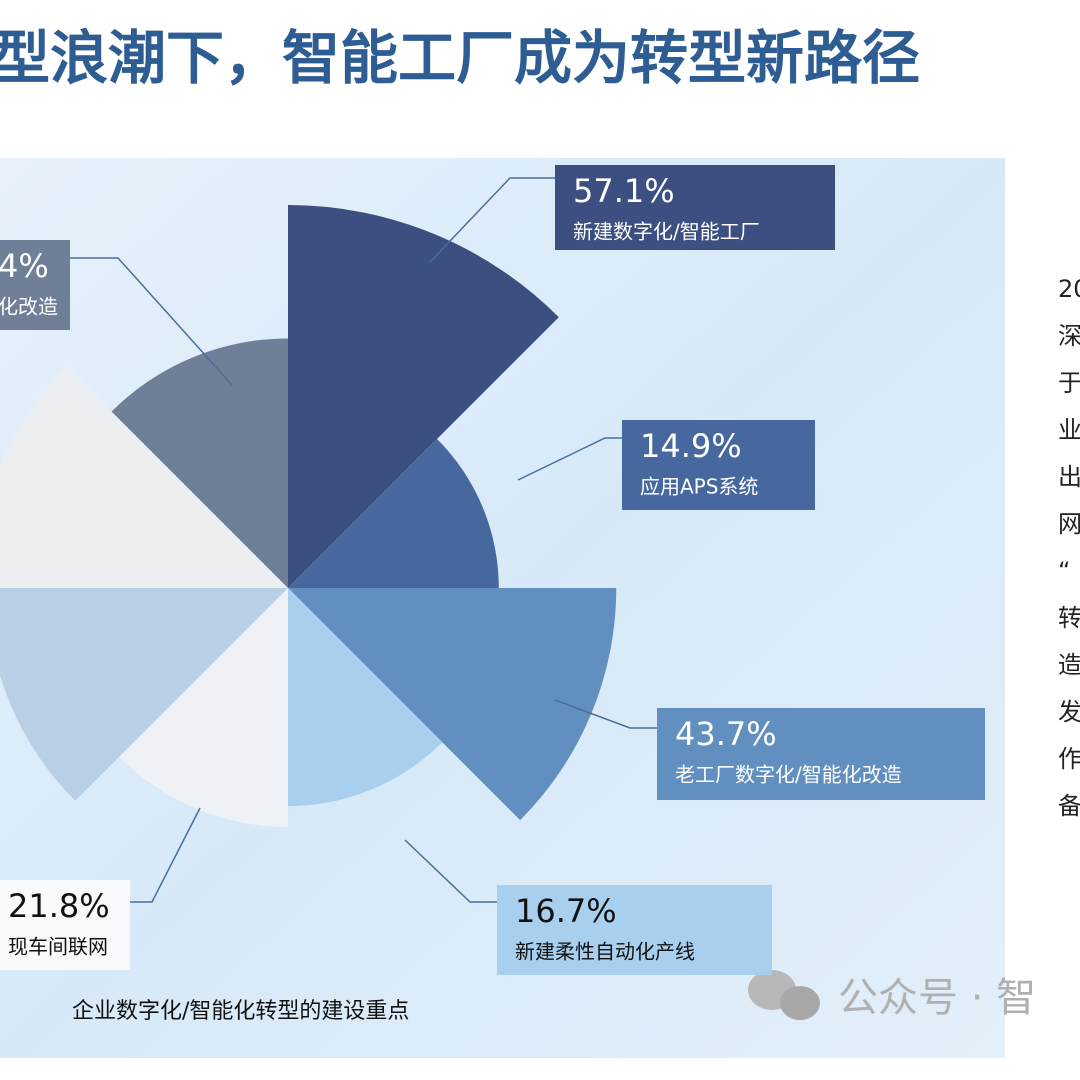 This screenshot has width=1080, height=1080. What do you see at coordinates (666, 232) in the screenshot?
I see `category-label: 新建数字化/智能工厂` at bounding box center [666, 232].